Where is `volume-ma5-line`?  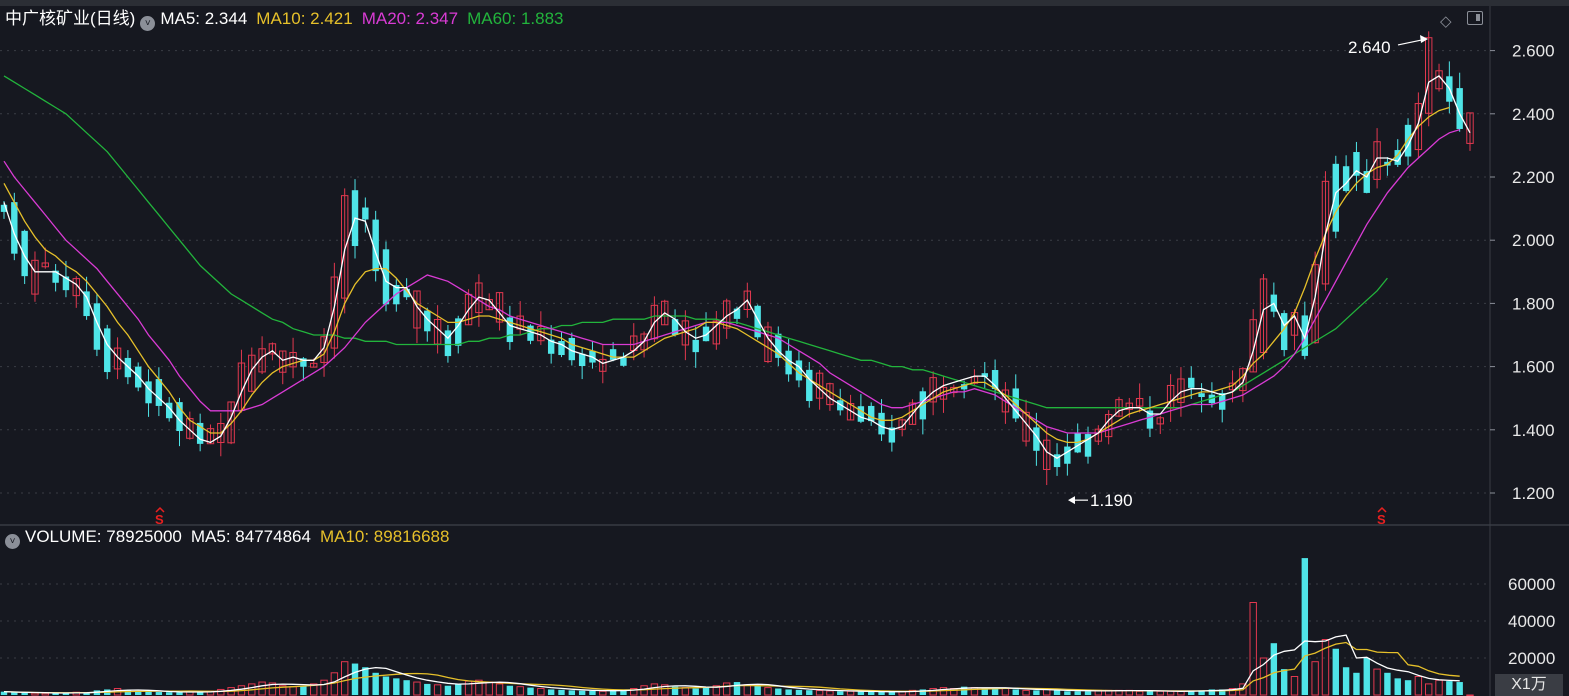
volume-ma5-line is located at coordinates (731, 664).